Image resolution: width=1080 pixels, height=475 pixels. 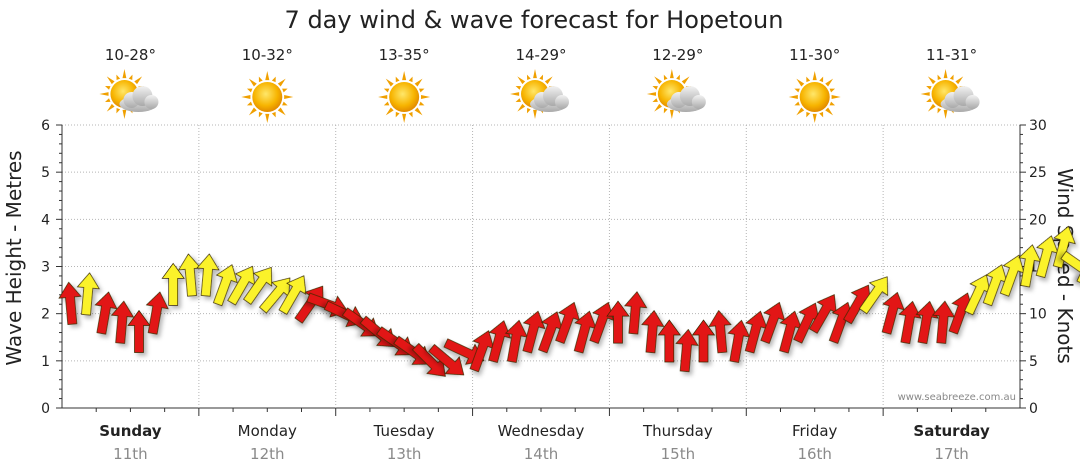 What do you see at coordinates (45, 220) in the screenshot?
I see `y-tick-label: 4` at bounding box center [45, 220].